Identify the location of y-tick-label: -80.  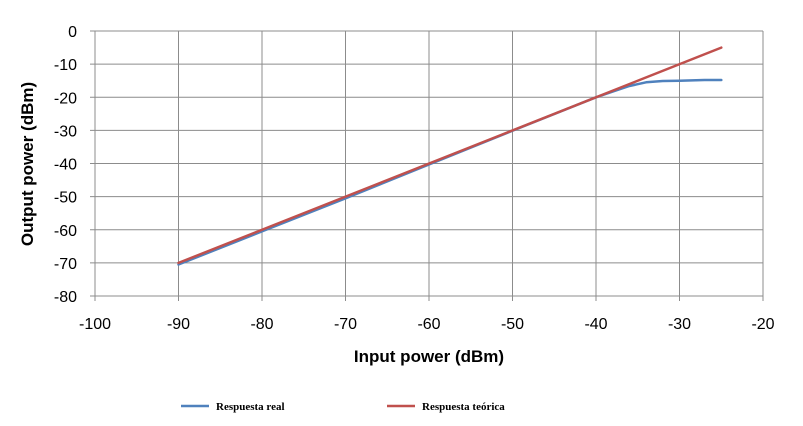
(65, 297).